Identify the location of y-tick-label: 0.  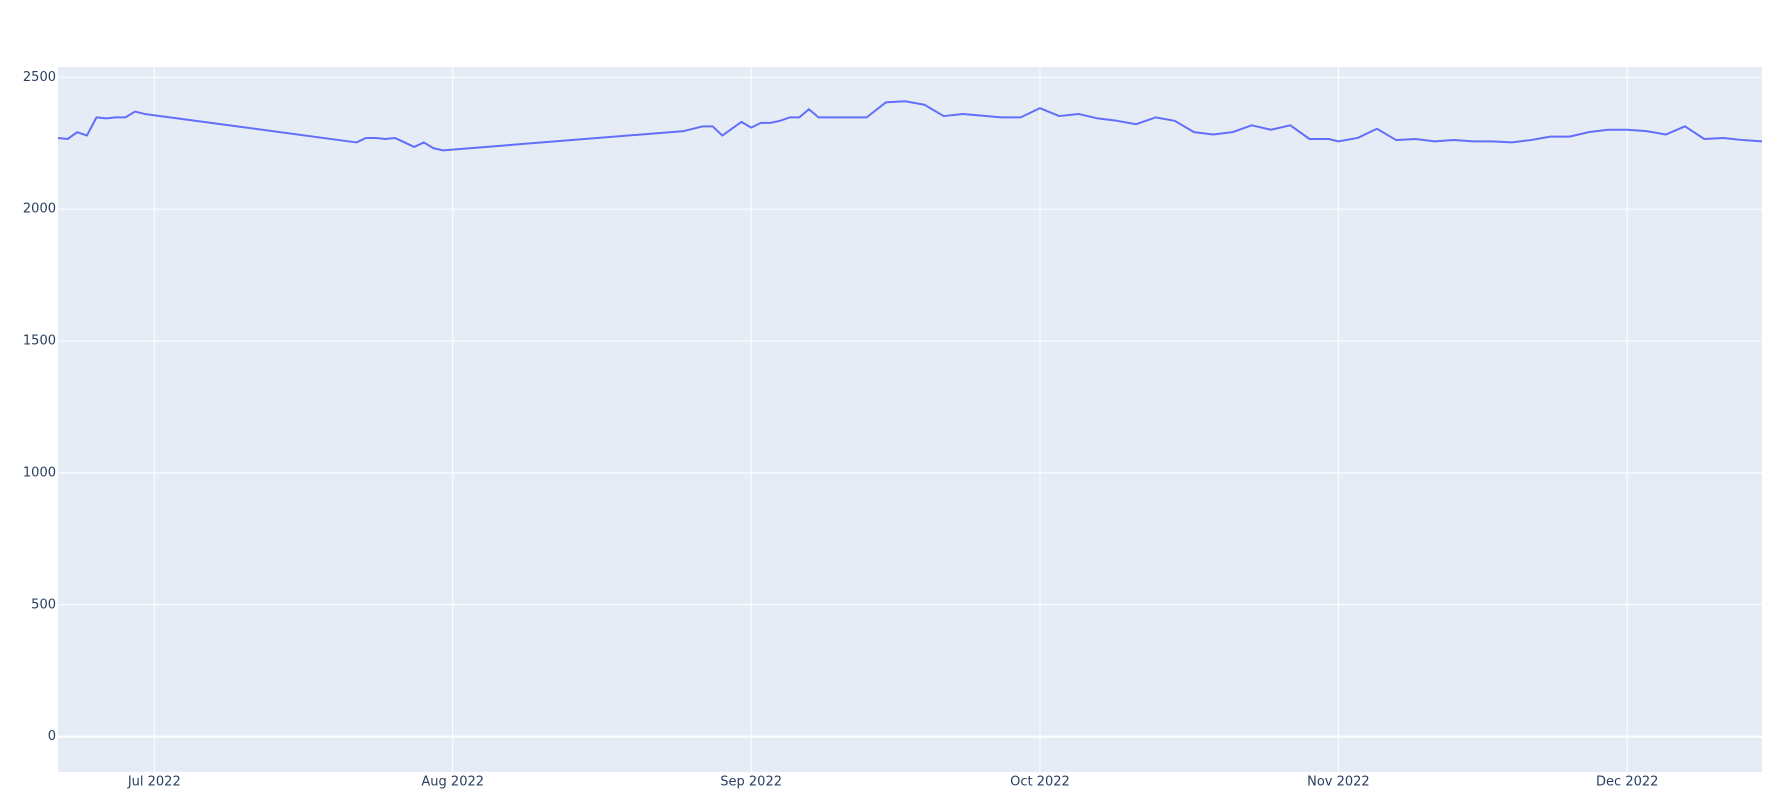
(52, 736).